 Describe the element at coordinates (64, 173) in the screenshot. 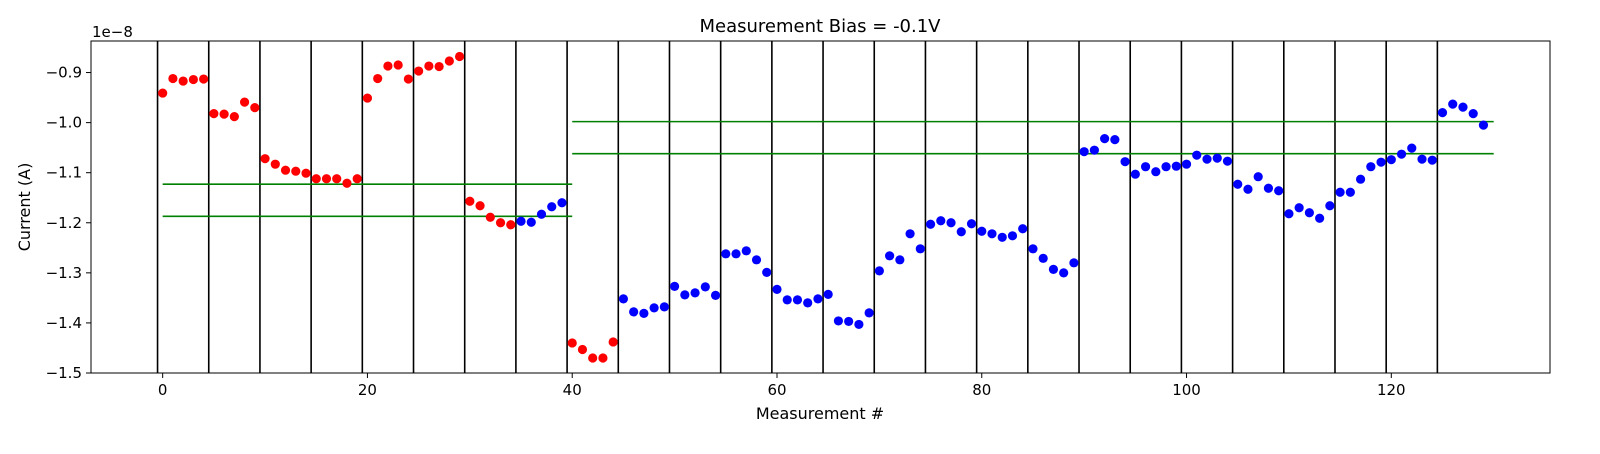

I see `y-tick-label-4: −1.1` at that location.